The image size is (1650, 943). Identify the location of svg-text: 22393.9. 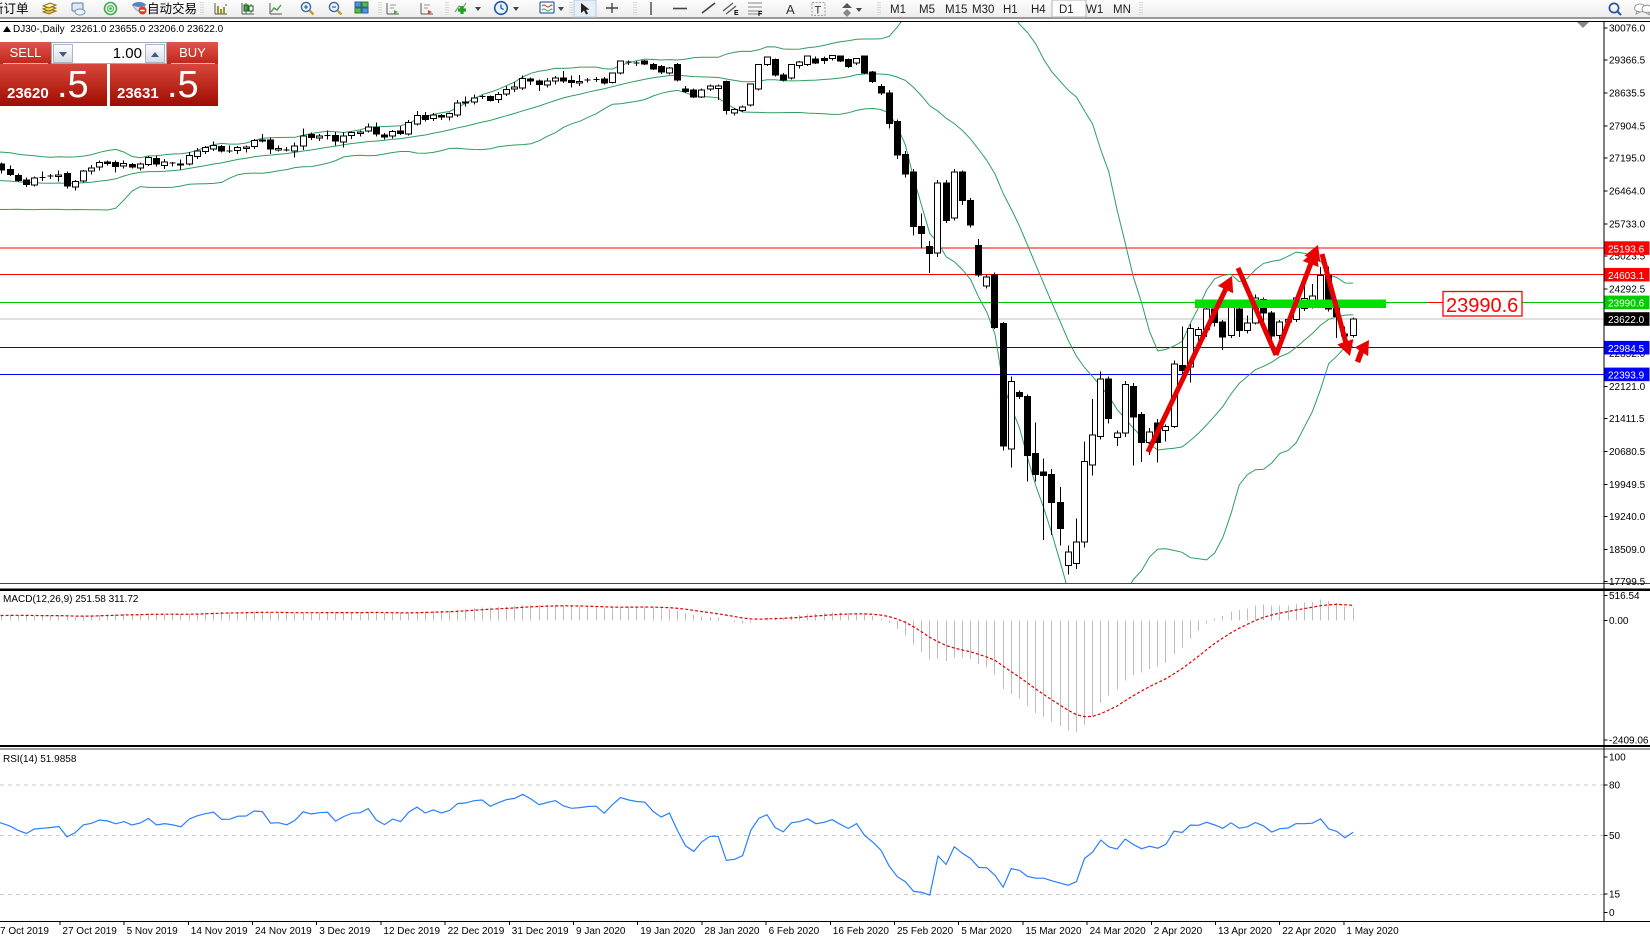
(1626, 376).